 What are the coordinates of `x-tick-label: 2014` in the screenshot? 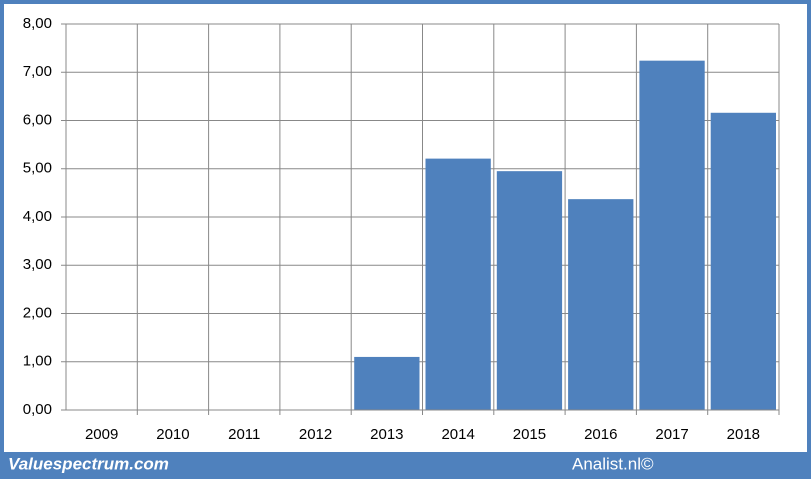 It's located at (457, 434).